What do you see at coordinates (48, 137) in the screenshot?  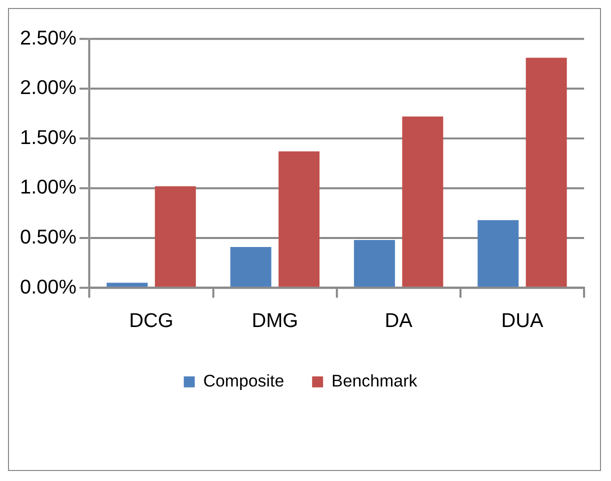 I see `y-tick-label: 1.50%` at bounding box center [48, 137].